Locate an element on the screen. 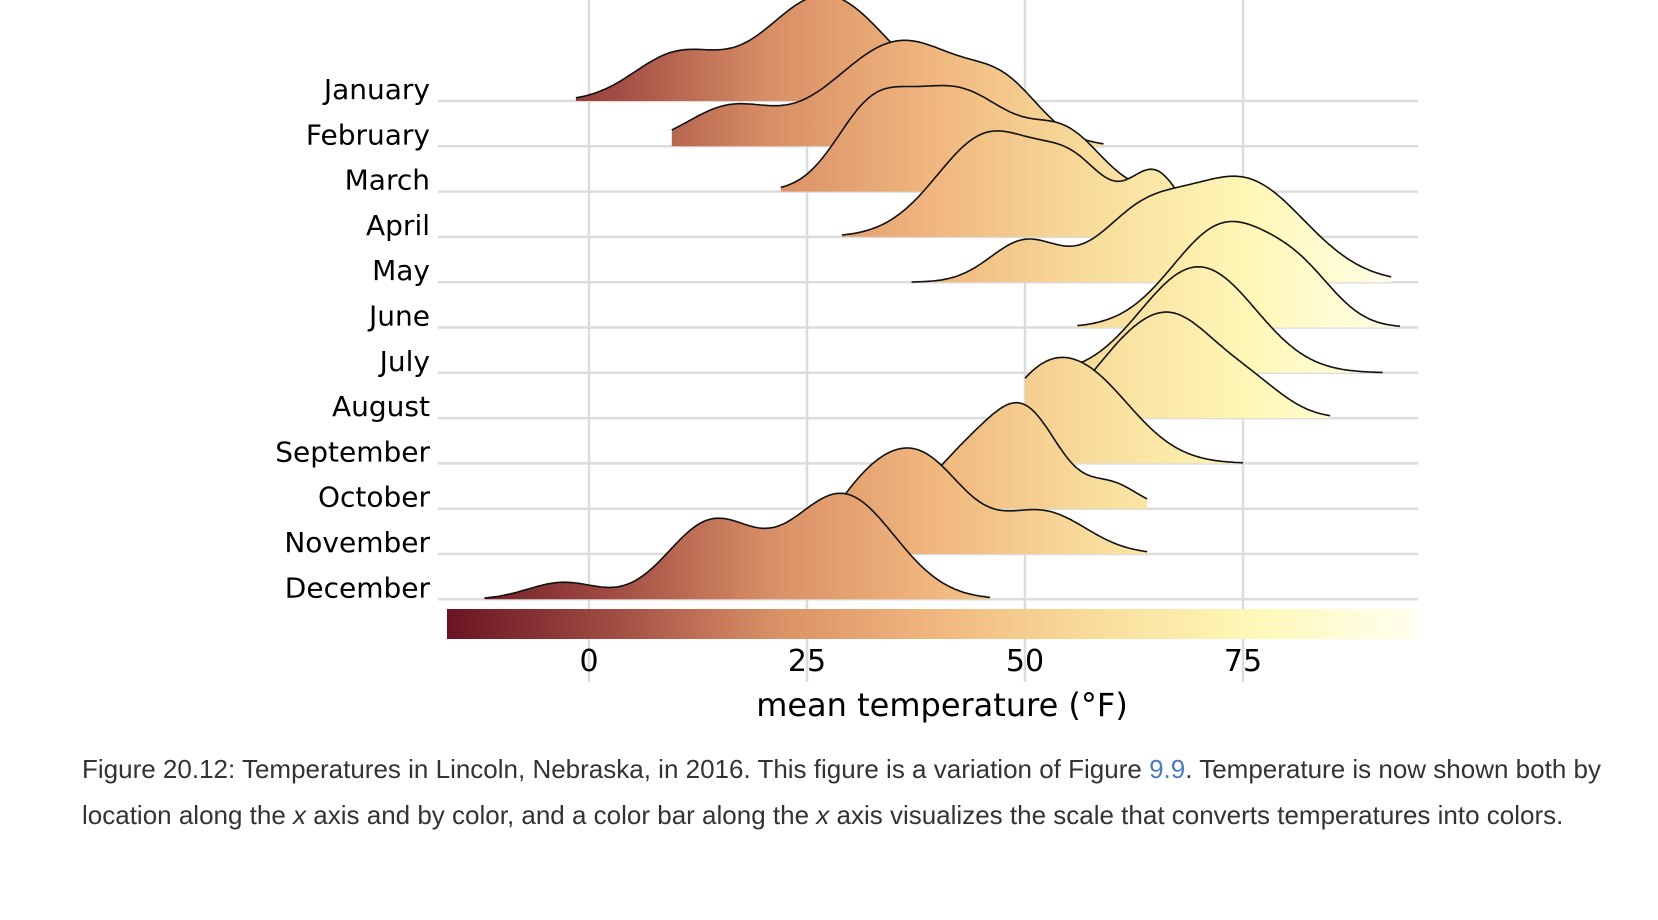 This screenshot has height=920, width=1658. ridge-september is located at coordinates (1134, 410).